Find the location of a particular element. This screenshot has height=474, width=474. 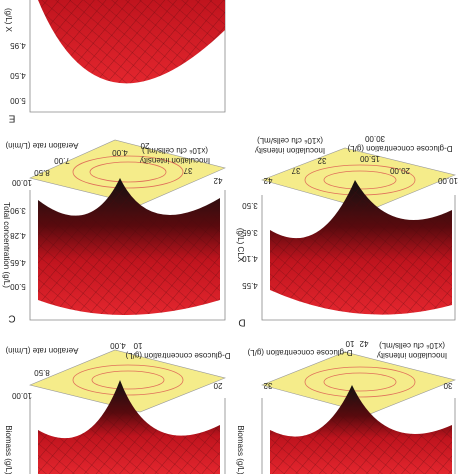

panel-label: D is located at coordinates (241, 321).